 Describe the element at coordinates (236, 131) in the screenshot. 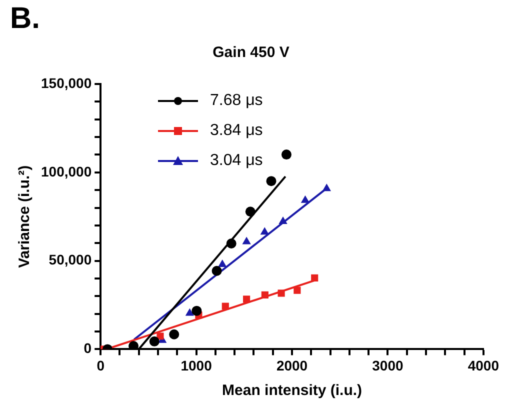

I see `legend-label: 3.84 μs` at that location.